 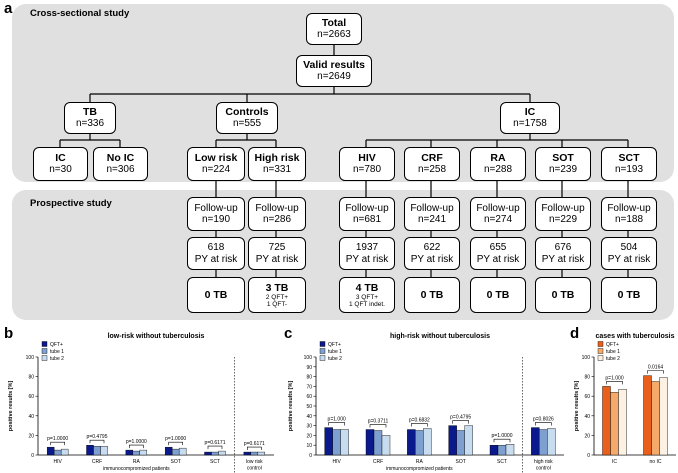 I want to click on y-tick-label: 80, so click(x=587, y=378).